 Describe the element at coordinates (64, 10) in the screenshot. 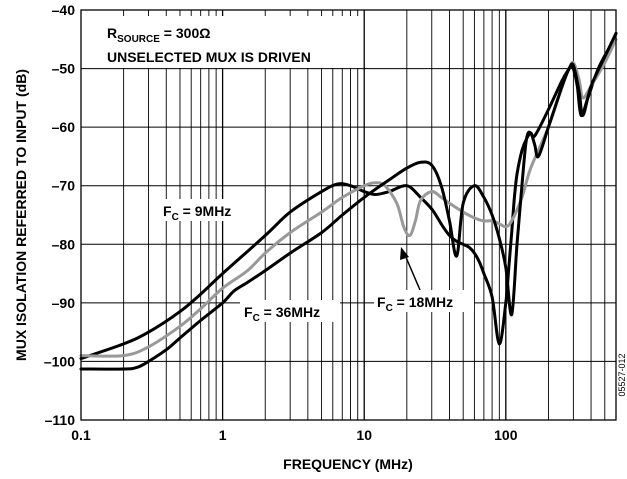

I see `y-tick-label: –40` at that location.